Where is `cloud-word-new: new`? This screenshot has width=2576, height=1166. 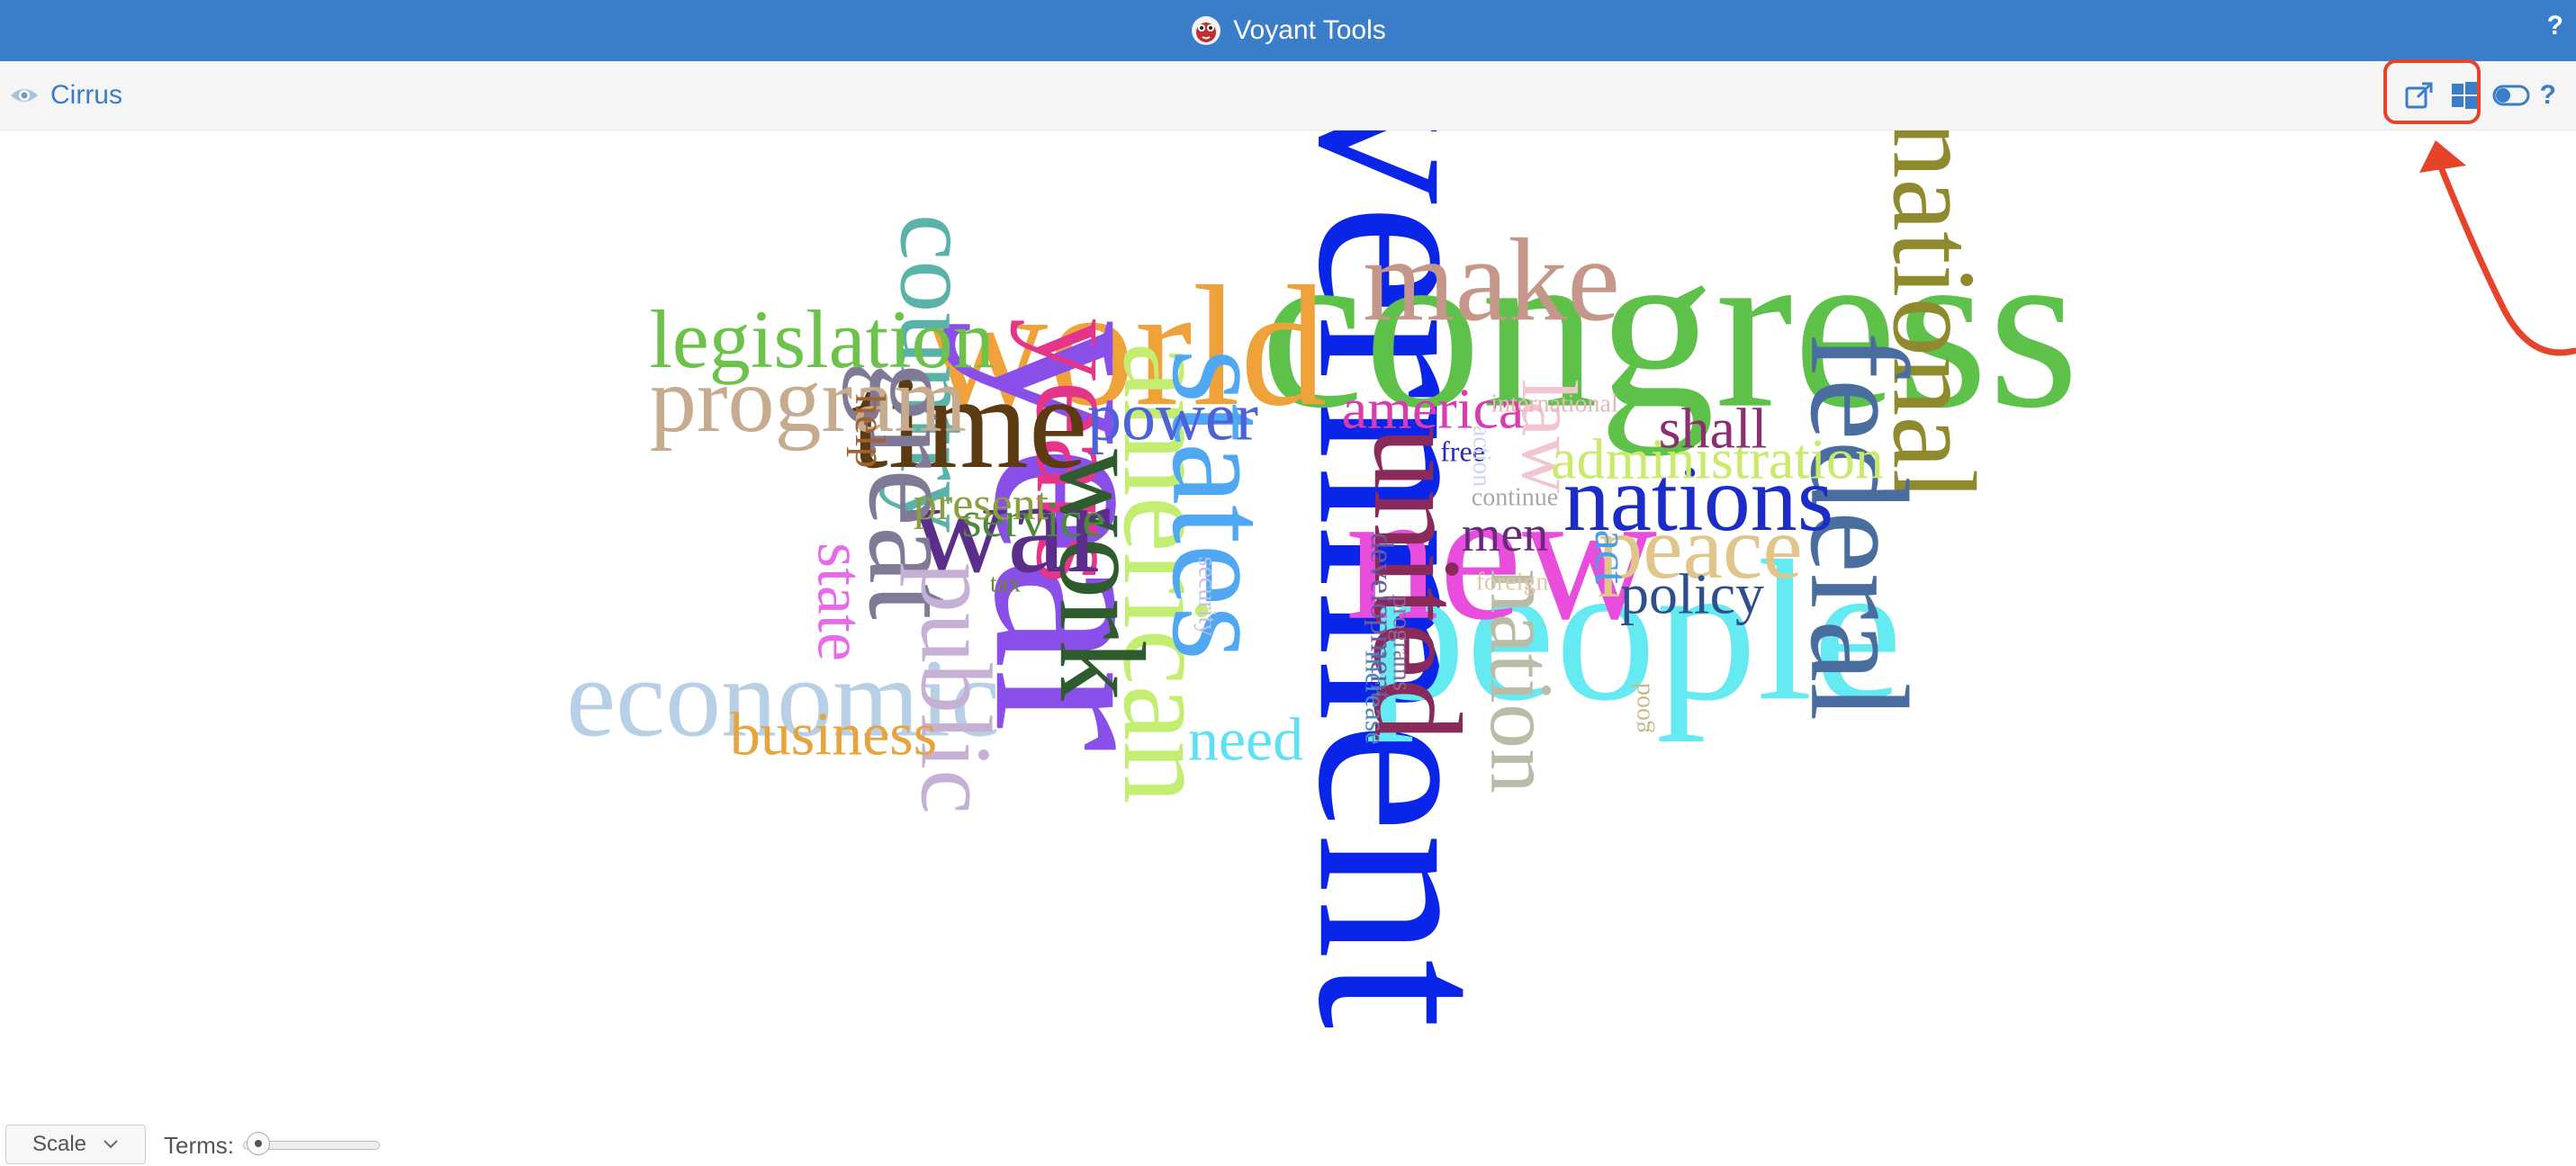 cloud-word-new: new is located at coordinates (1502, 555).